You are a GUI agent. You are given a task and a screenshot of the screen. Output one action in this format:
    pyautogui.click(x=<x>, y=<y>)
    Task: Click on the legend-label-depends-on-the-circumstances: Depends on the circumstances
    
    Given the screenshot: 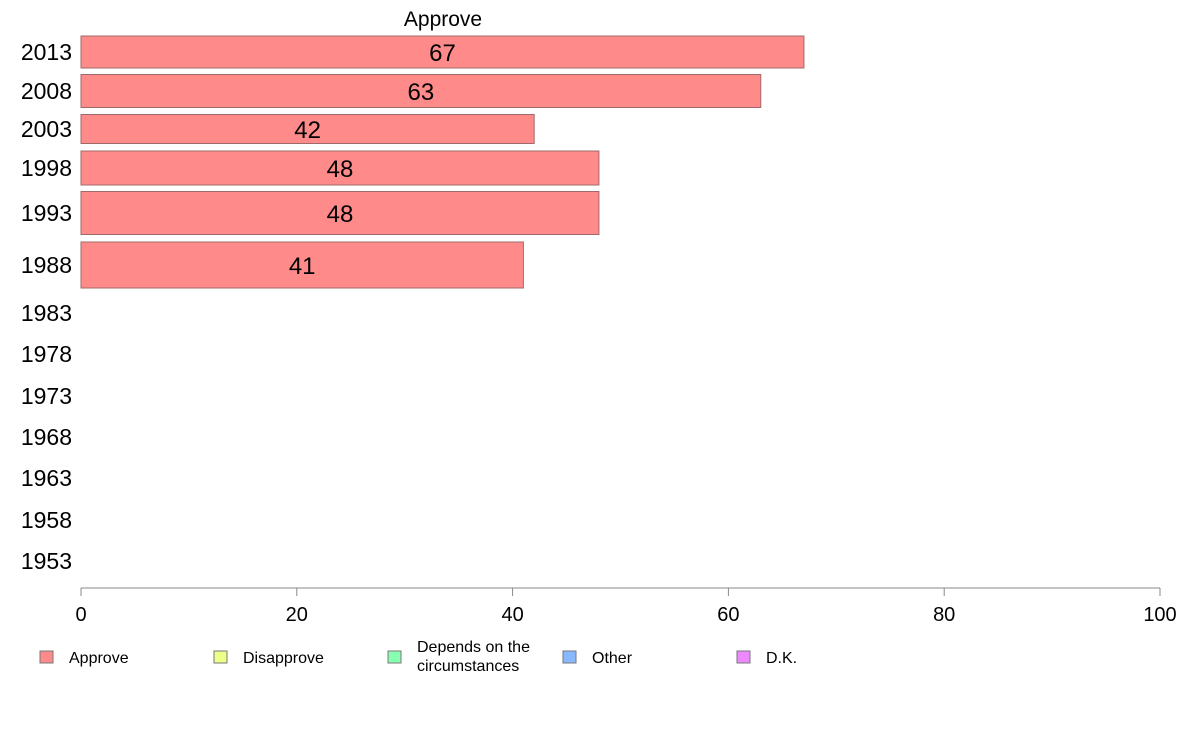 What is the action you would take?
    pyautogui.click(x=473, y=657)
    